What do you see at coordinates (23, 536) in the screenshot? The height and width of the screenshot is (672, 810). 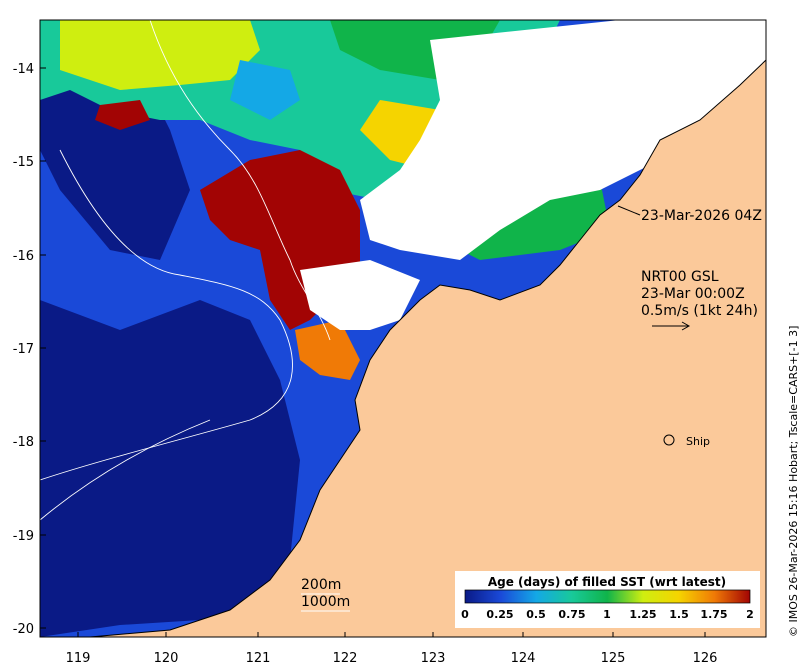 I see `lat-tick-label: -19` at bounding box center [23, 536].